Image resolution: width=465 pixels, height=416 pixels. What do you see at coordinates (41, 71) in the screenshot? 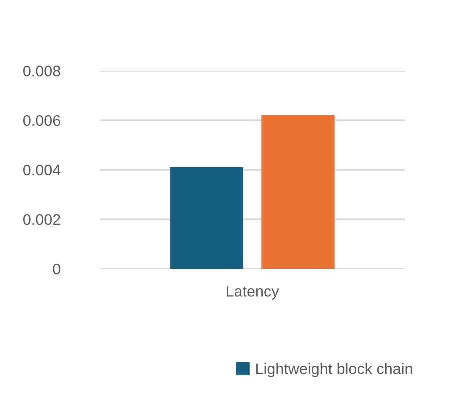
I see `y-tick-label: 0.008` at bounding box center [41, 71].